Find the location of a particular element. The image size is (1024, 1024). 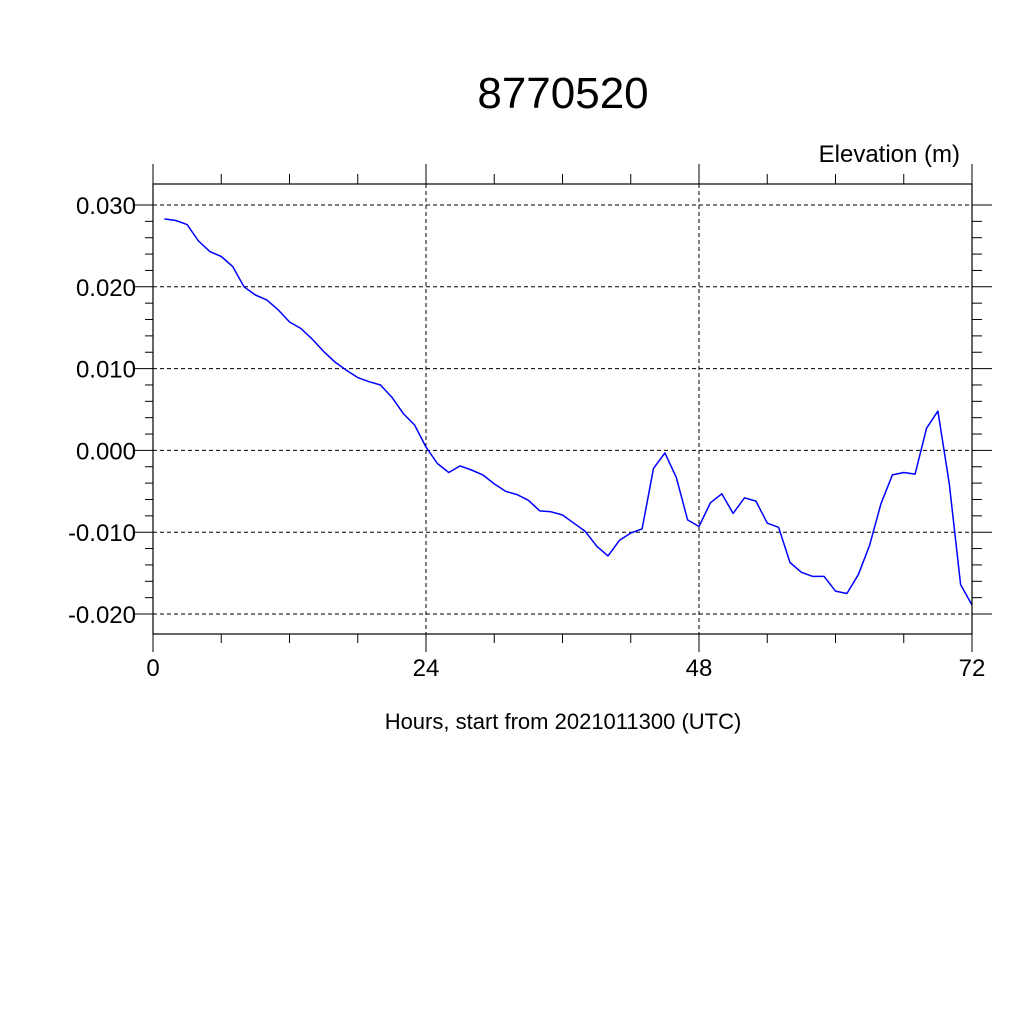

x-tick-label: 24 is located at coordinates (426, 668).